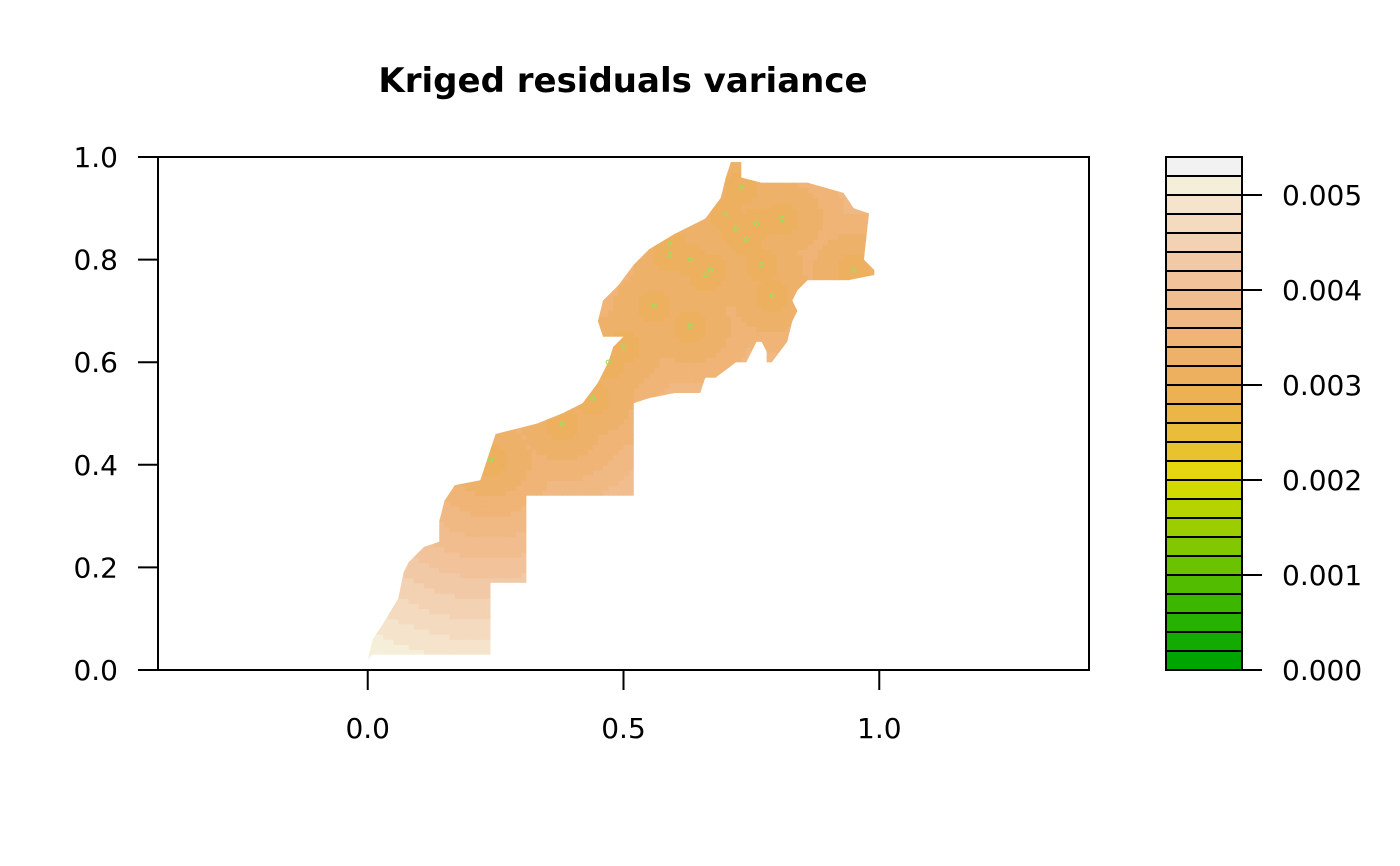 This screenshot has width=1400, height=866. I want to click on colorbar-tick-label: 0.000, so click(1322, 670).